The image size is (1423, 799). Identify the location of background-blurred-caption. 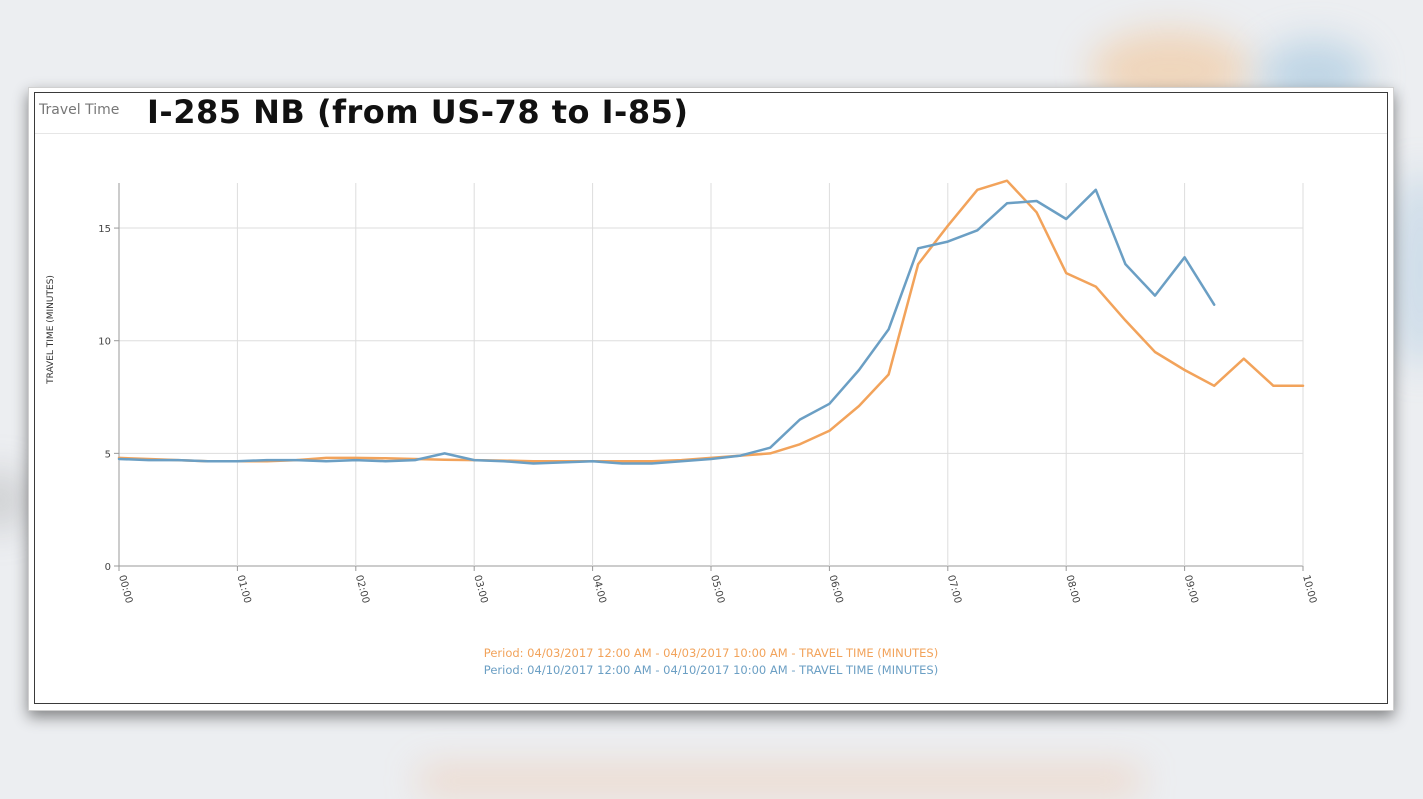
(780, 781).